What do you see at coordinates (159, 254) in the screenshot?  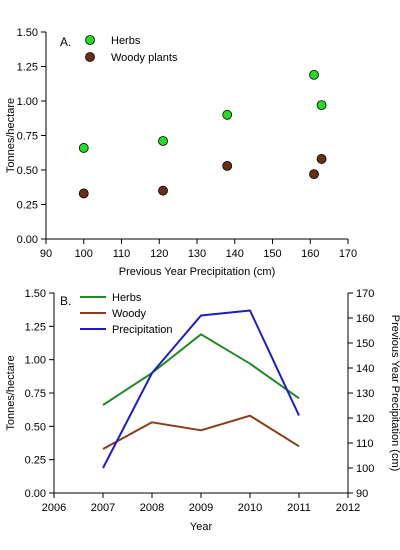 I see `panel-a-x-tick-label: 120` at bounding box center [159, 254].